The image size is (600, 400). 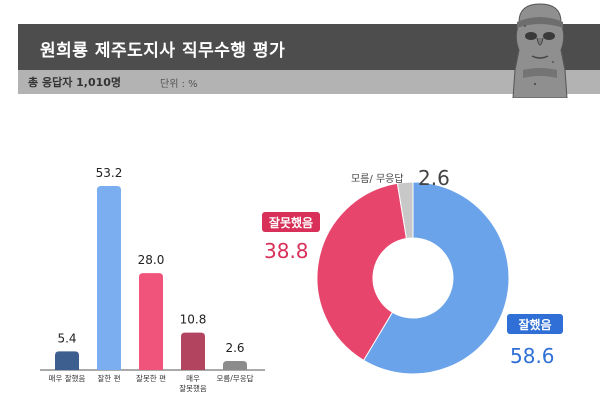 What do you see at coordinates (540, 50) in the screenshot?
I see `dol-hareubang-statue-icon` at bounding box center [540, 50].